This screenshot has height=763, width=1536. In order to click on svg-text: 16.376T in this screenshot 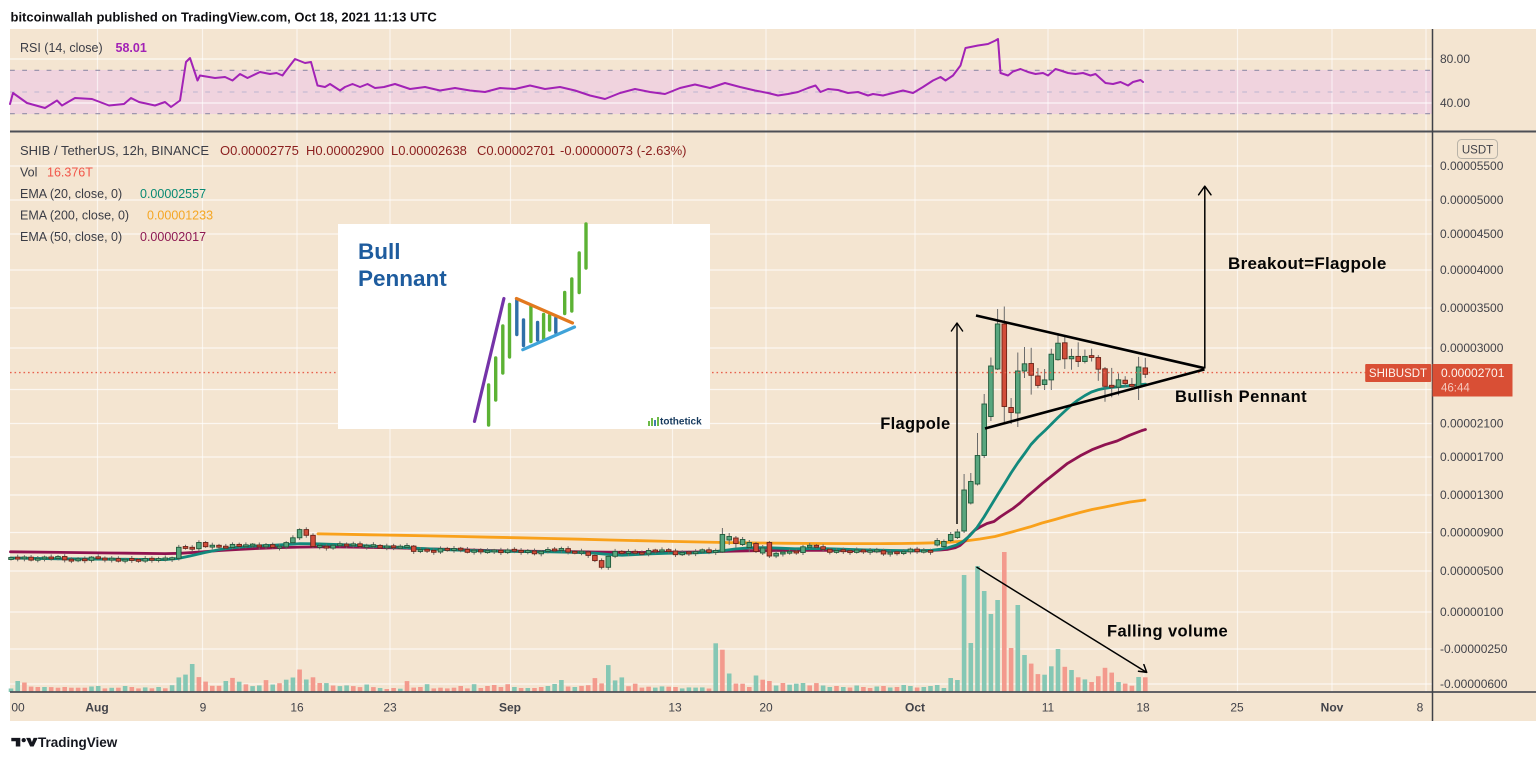, I will do `click(70, 173)`.